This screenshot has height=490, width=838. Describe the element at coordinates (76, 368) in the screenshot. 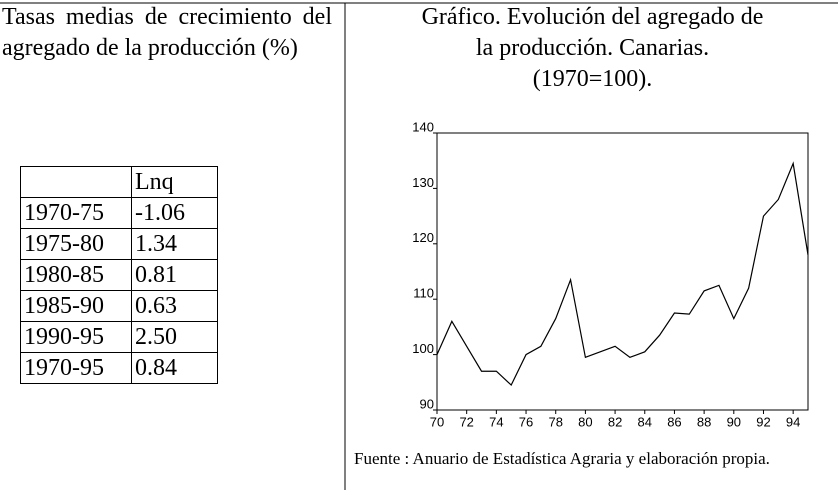

I see `period-cell: 1970-95` at that location.